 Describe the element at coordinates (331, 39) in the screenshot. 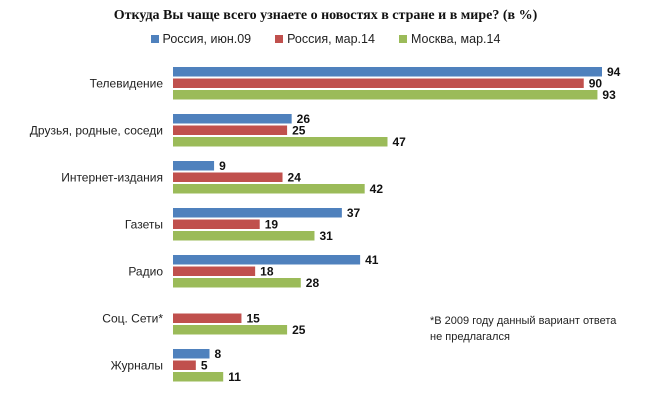

I see `legend-label: Россия, мар.14` at that location.